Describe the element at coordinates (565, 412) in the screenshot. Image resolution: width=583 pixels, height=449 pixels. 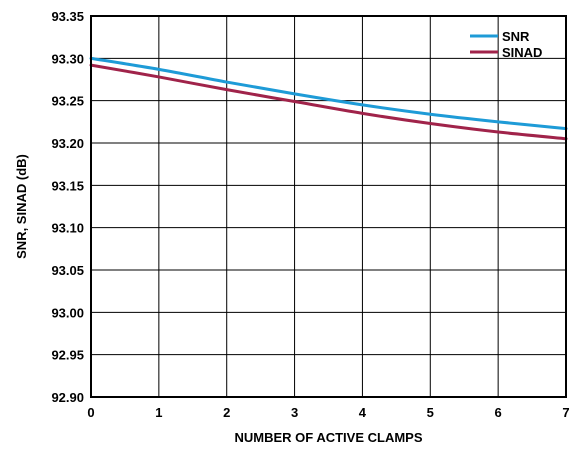
I see `x-tick-label: 7` at that location.